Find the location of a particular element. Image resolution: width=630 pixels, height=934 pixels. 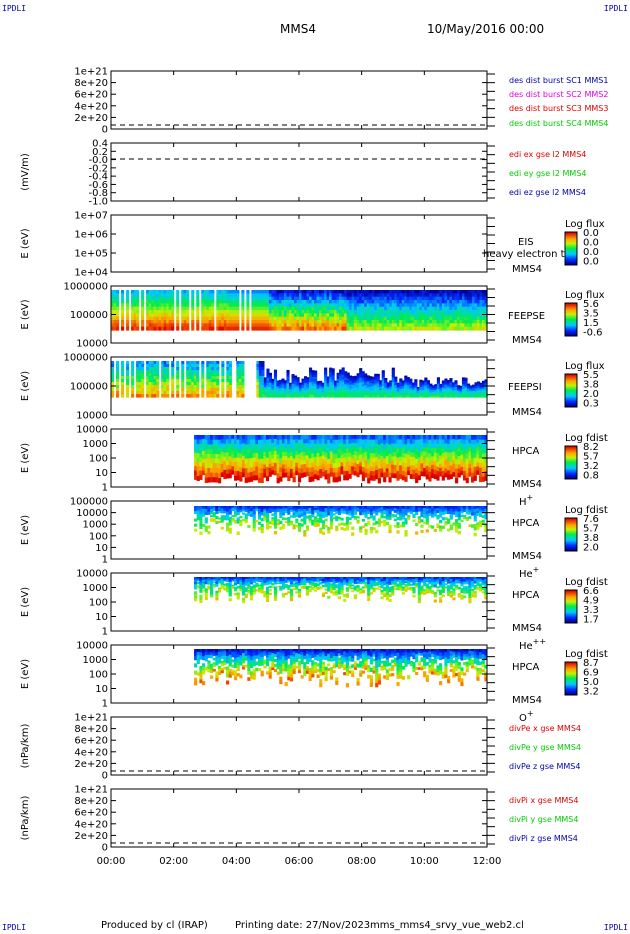

spacecraft-name: MMS4 is located at coordinates (527, 269).